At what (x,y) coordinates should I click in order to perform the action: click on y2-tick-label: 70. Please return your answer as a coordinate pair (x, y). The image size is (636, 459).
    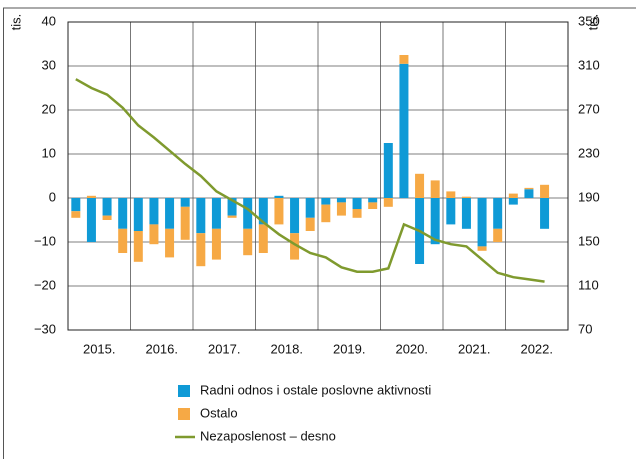
    Looking at the image, I should click on (585, 328).